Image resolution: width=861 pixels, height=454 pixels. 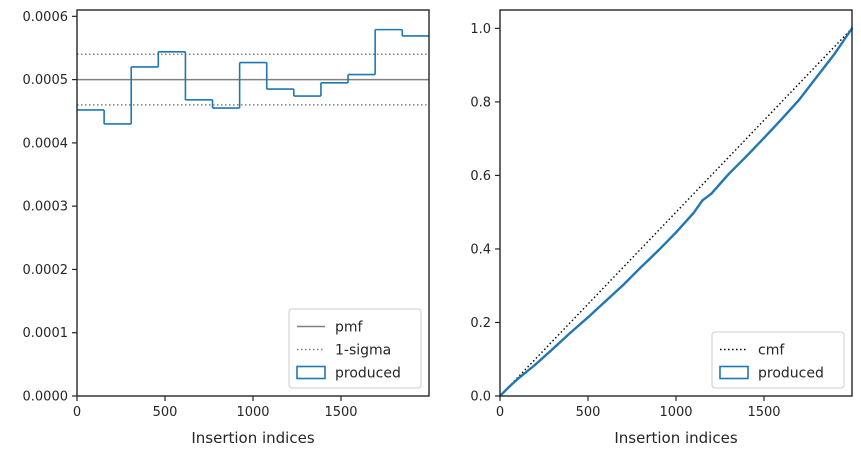 I want to click on y-tick-label: 1.0, so click(x=480, y=29).